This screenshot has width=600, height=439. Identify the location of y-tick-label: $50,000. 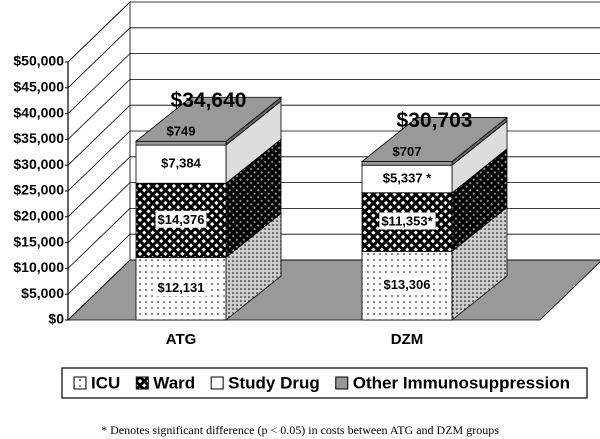
(38, 61).